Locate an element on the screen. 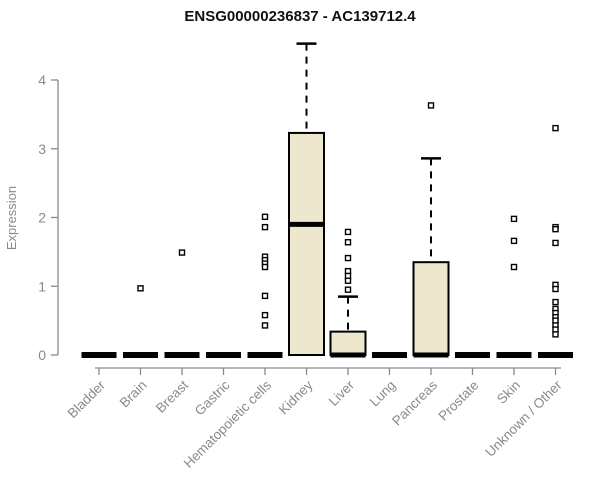 Image resolution: width=600 pixels, height=500 pixels. box-breast is located at coordinates (182, 303).